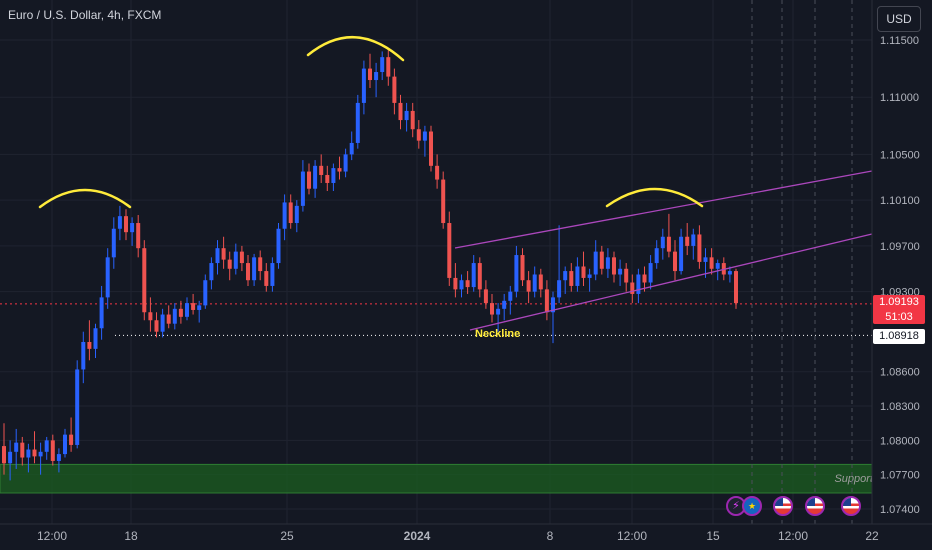  What do you see at coordinates (899, 317) in the screenshot?
I see `bar-countdown-tag: 51:03` at bounding box center [899, 317].